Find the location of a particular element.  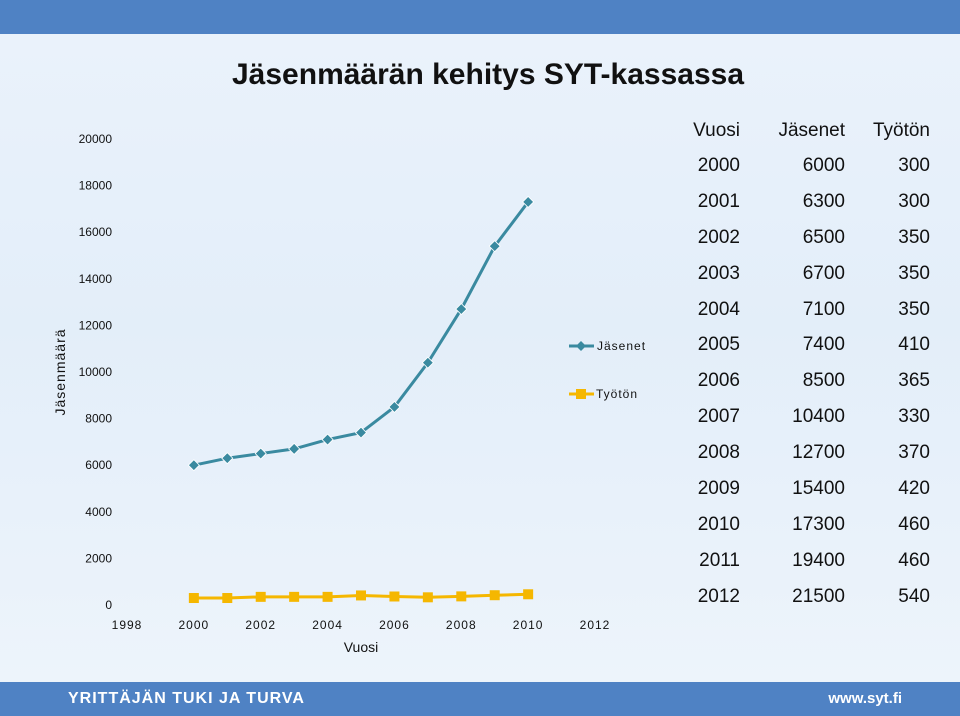

table-row: 2012 21500 540 is located at coordinates (795, 597).